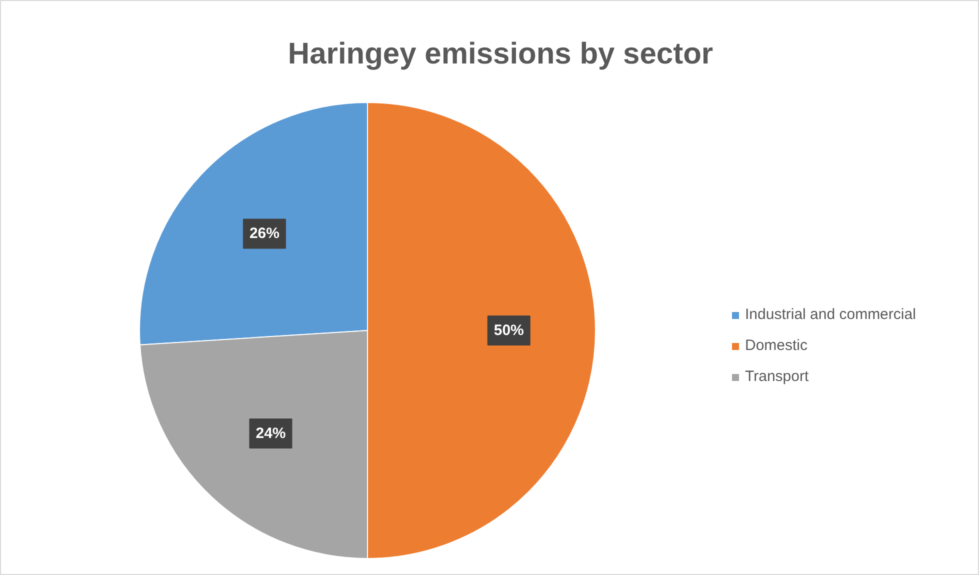 The height and width of the screenshot is (575, 979). What do you see at coordinates (777, 376) in the screenshot?
I see `legend-label: Transport` at bounding box center [777, 376].